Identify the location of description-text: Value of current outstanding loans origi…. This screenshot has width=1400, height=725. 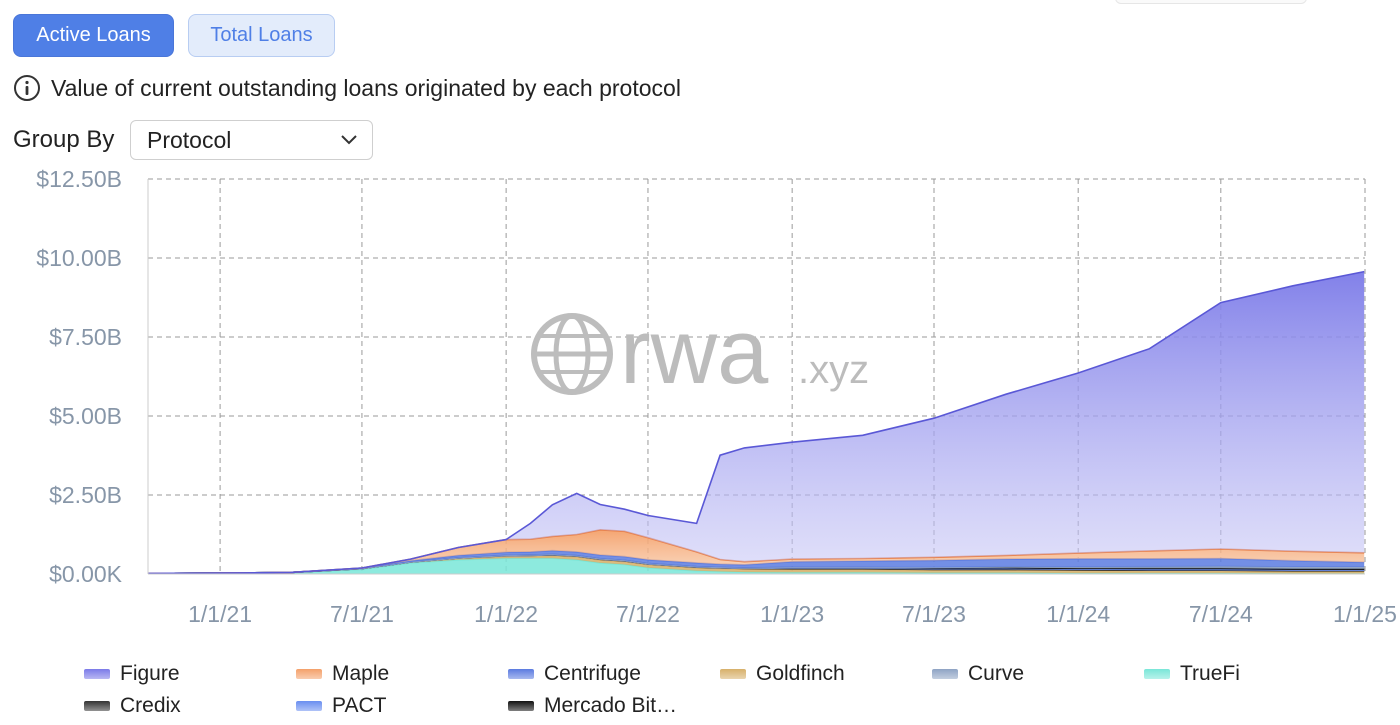
(366, 87).